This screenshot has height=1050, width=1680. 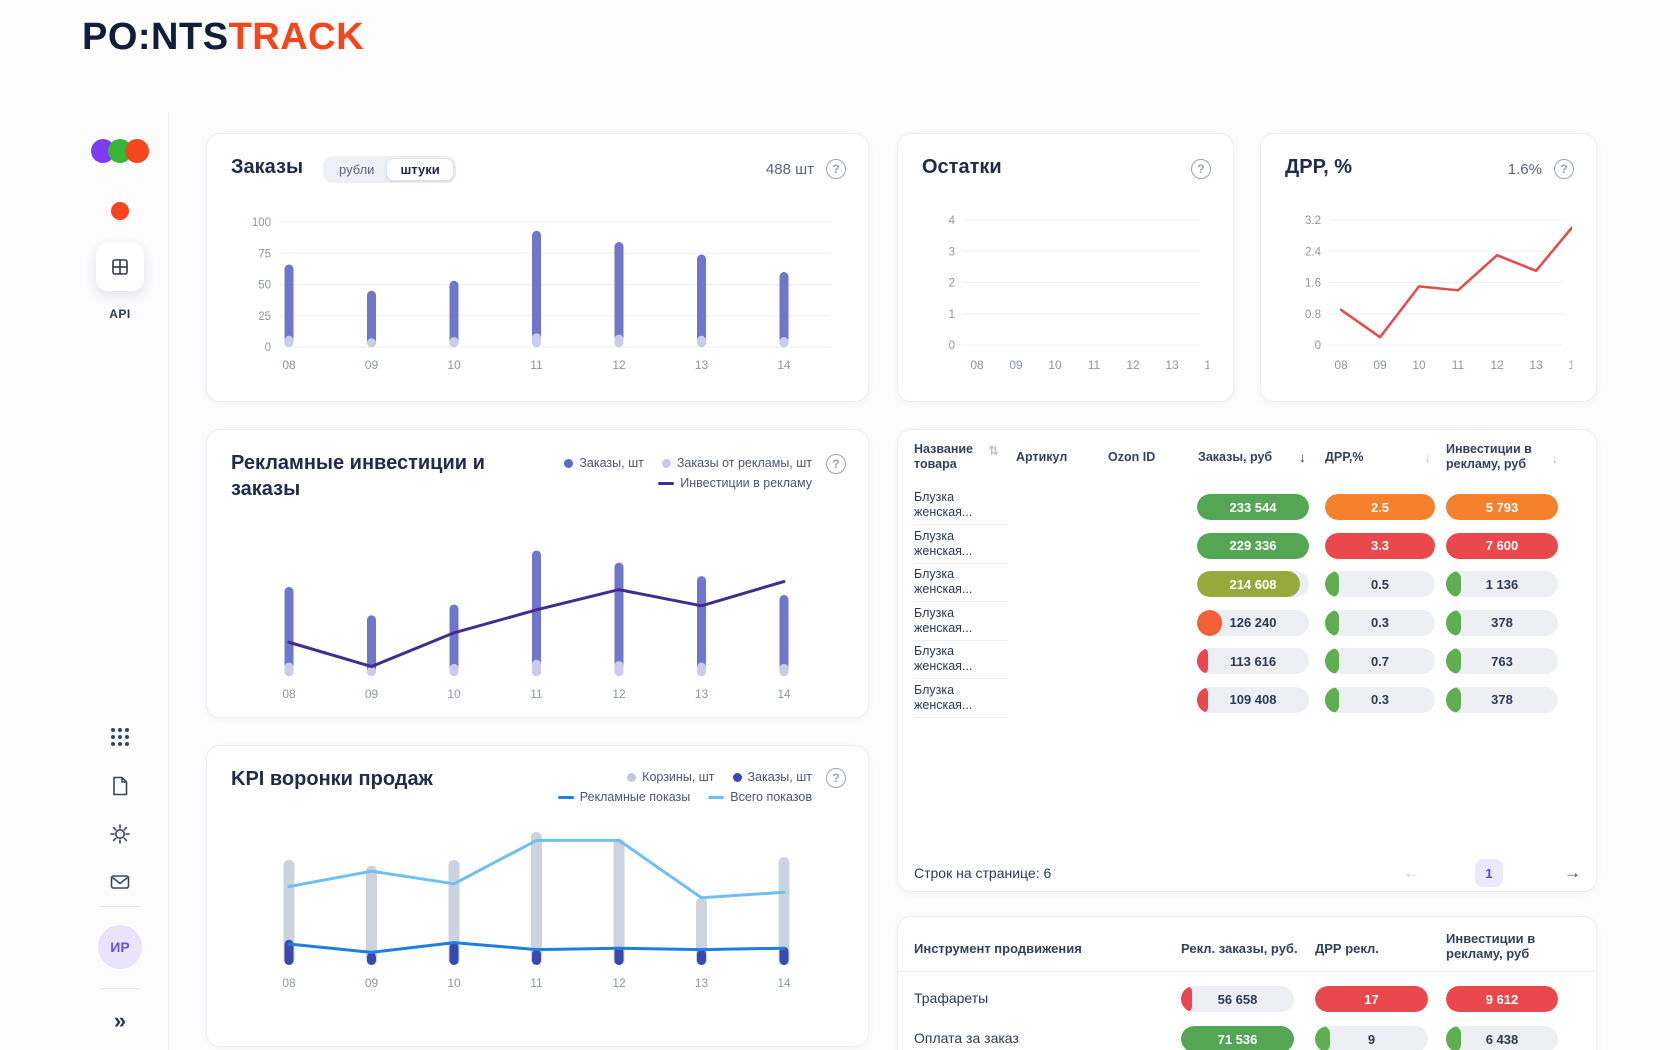 What do you see at coordinates (1371, 999) in the screenshot?
I see `pill-value: 17` at bounding box center [1371, 999].